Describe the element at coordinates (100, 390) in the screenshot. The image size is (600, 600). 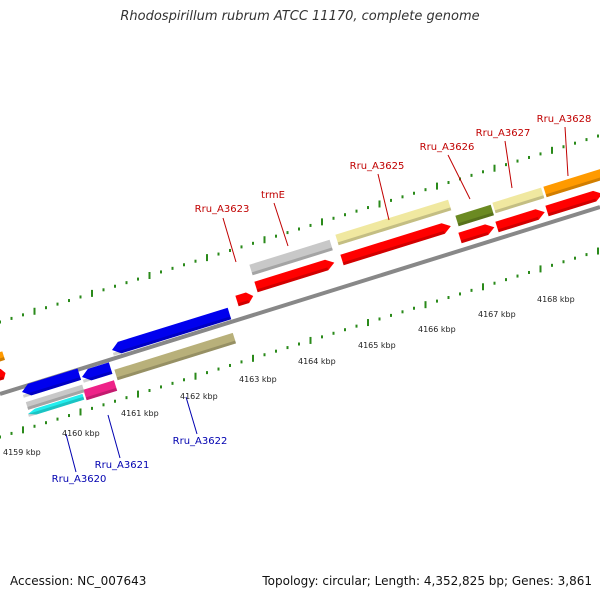
I see `feature-magenta` at that location.